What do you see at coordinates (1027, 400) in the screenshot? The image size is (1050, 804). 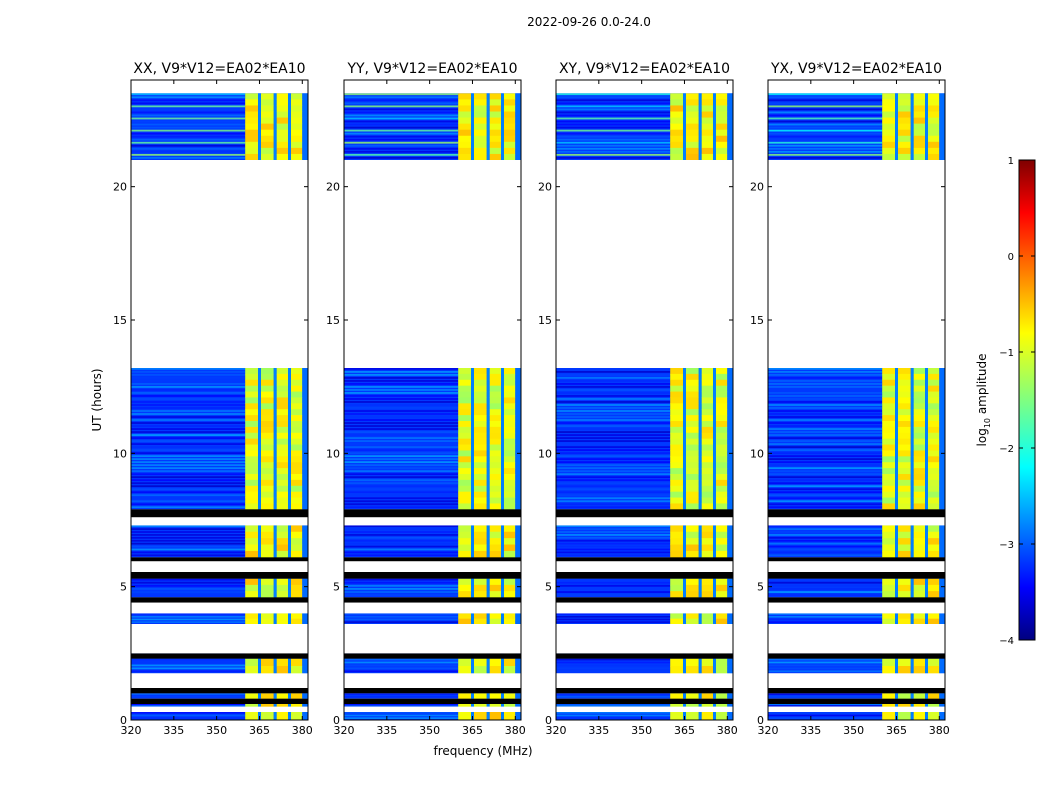 I see `colorbar-gradient` at bounding box center [1027, 400].